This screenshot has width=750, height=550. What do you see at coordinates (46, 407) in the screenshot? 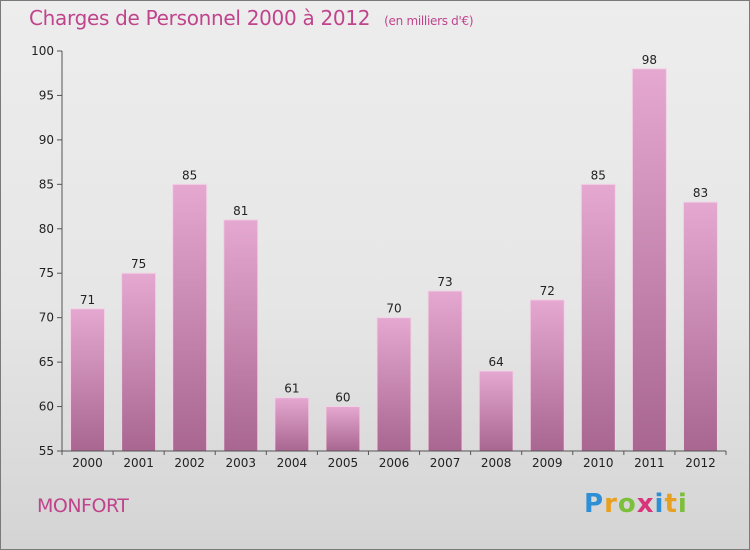
I see `y-tick-label-60: 60` at bounding box center [46, 407].